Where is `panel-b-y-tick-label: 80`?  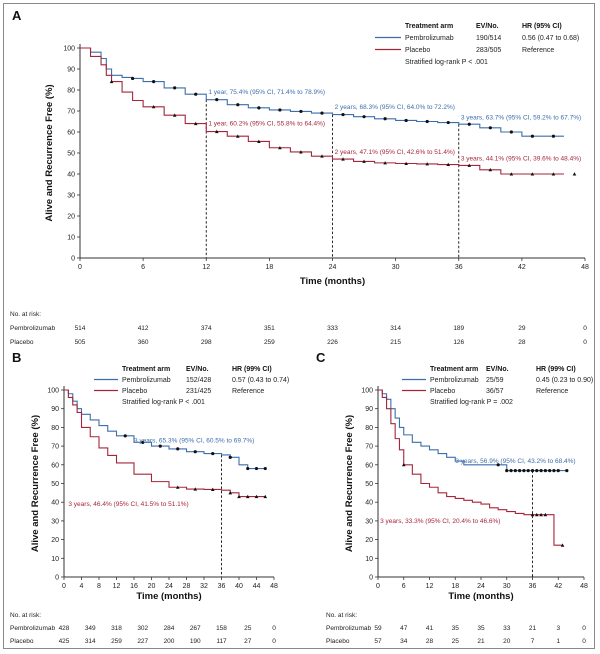
panel-b-y-tick-label: 80 is located at coordinates (55, 428).